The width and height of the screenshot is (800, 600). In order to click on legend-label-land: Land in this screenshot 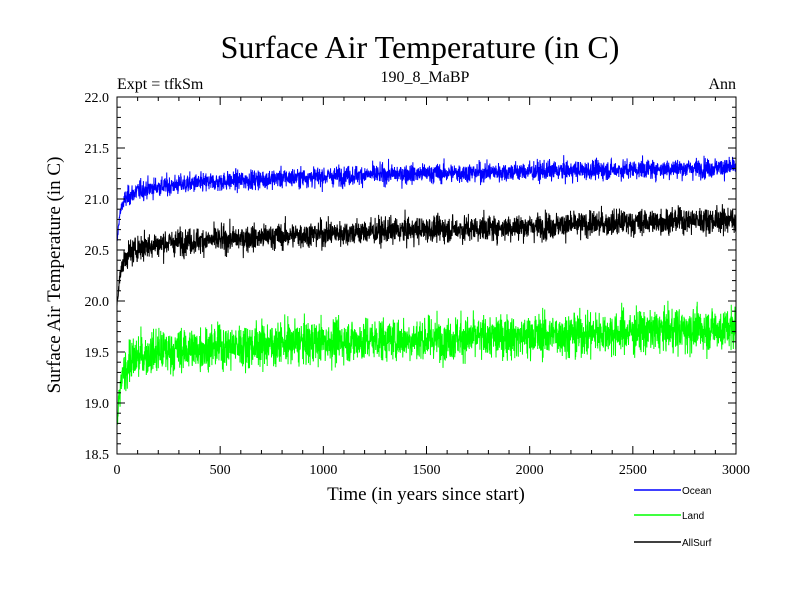, I will do `click(693, 516)`.